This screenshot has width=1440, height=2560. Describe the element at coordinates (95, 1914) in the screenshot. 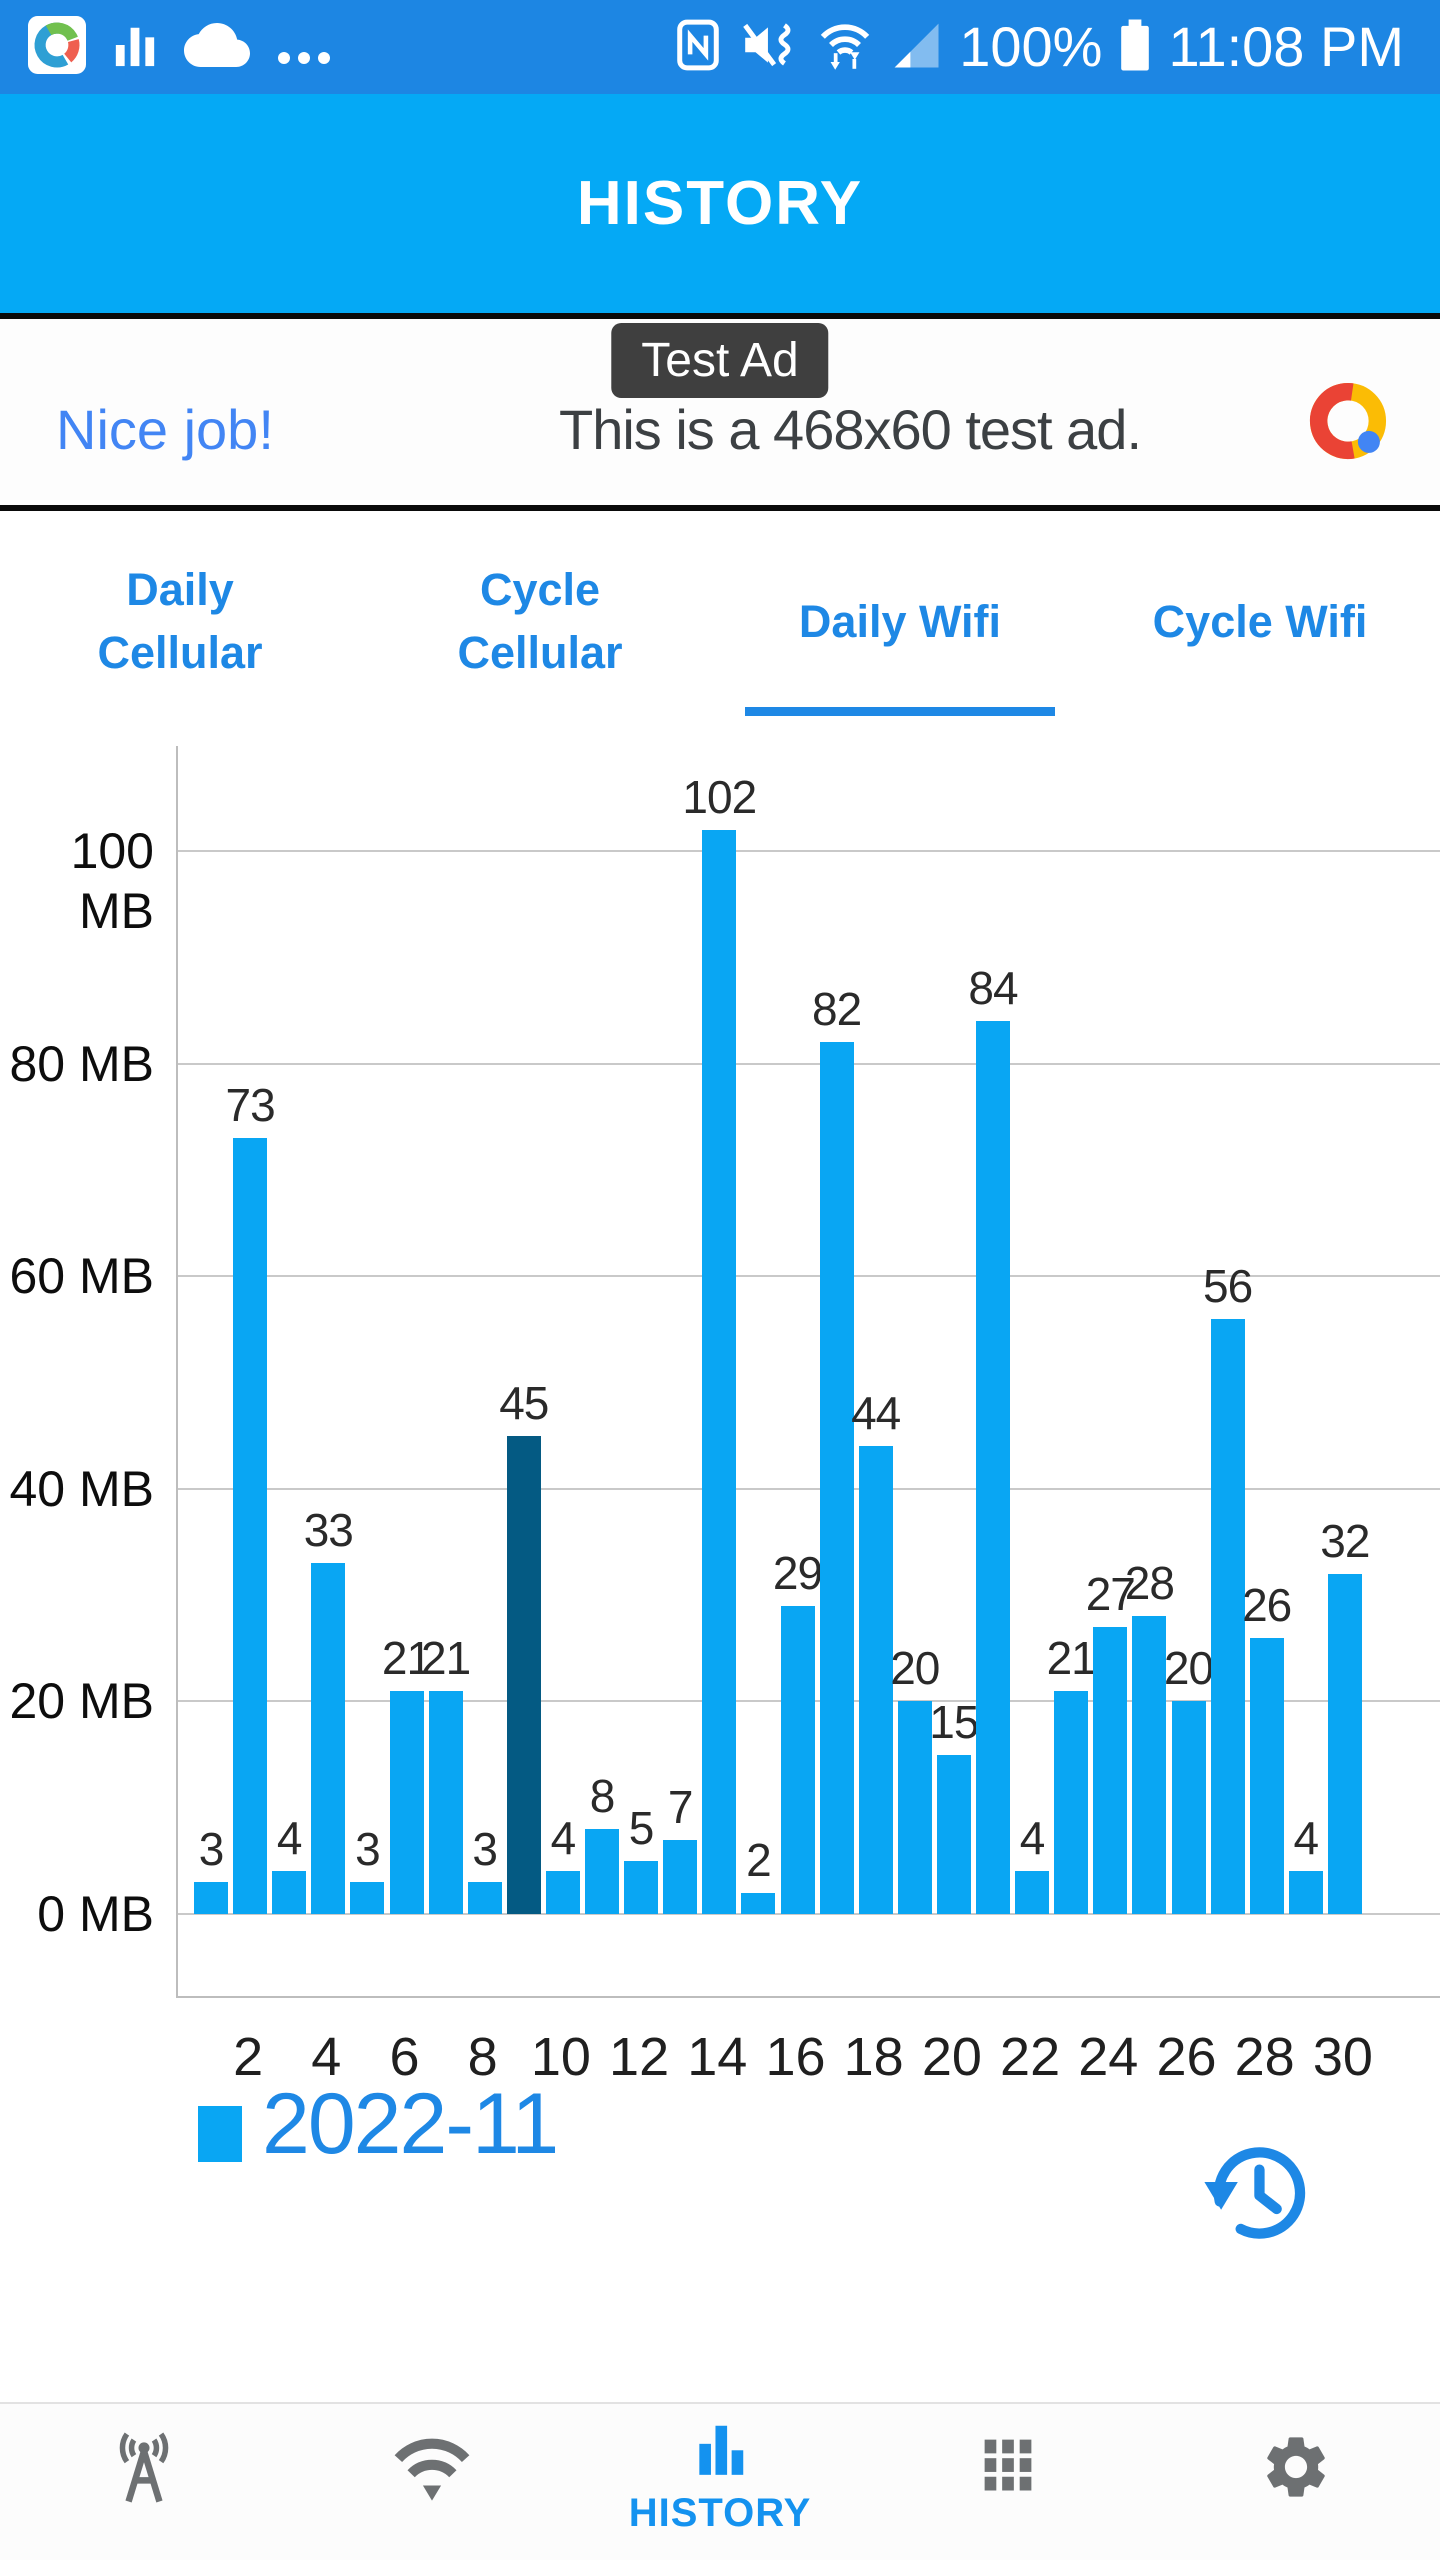

I see `y-axis-label: 0 MB` at that location.